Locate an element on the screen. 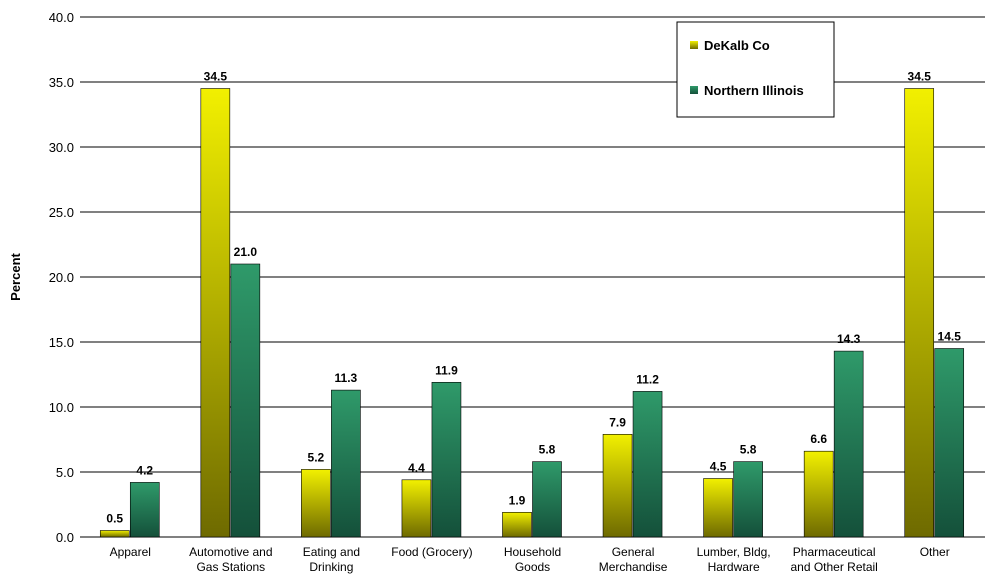  category-label-line: Hardware is located at coordinates (734, 567).